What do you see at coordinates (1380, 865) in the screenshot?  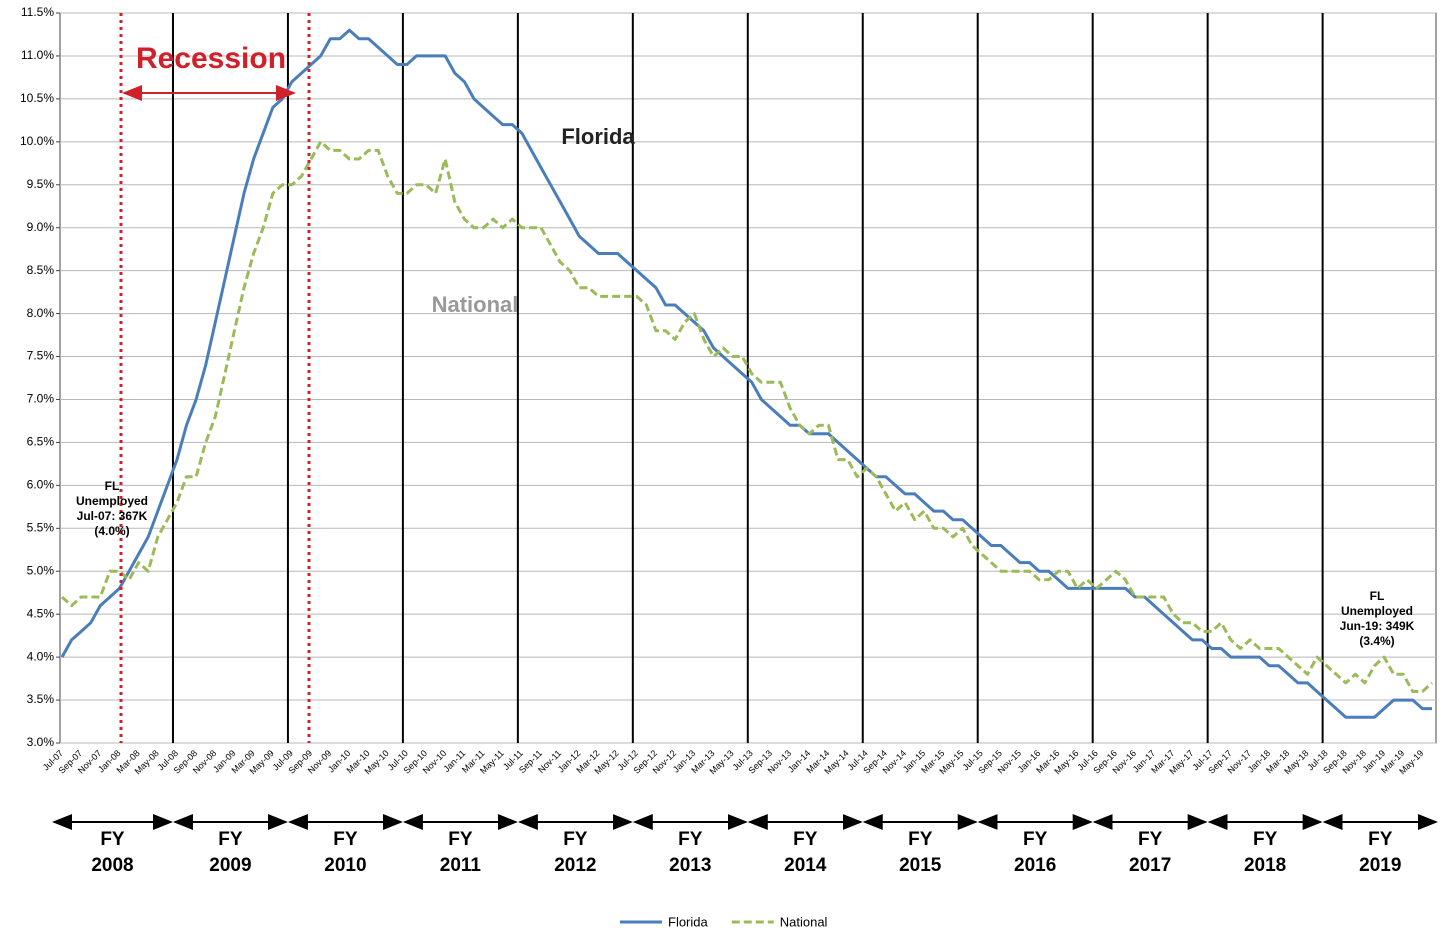 I see `fy-year: 2019` at bounding box center [1380, 865].